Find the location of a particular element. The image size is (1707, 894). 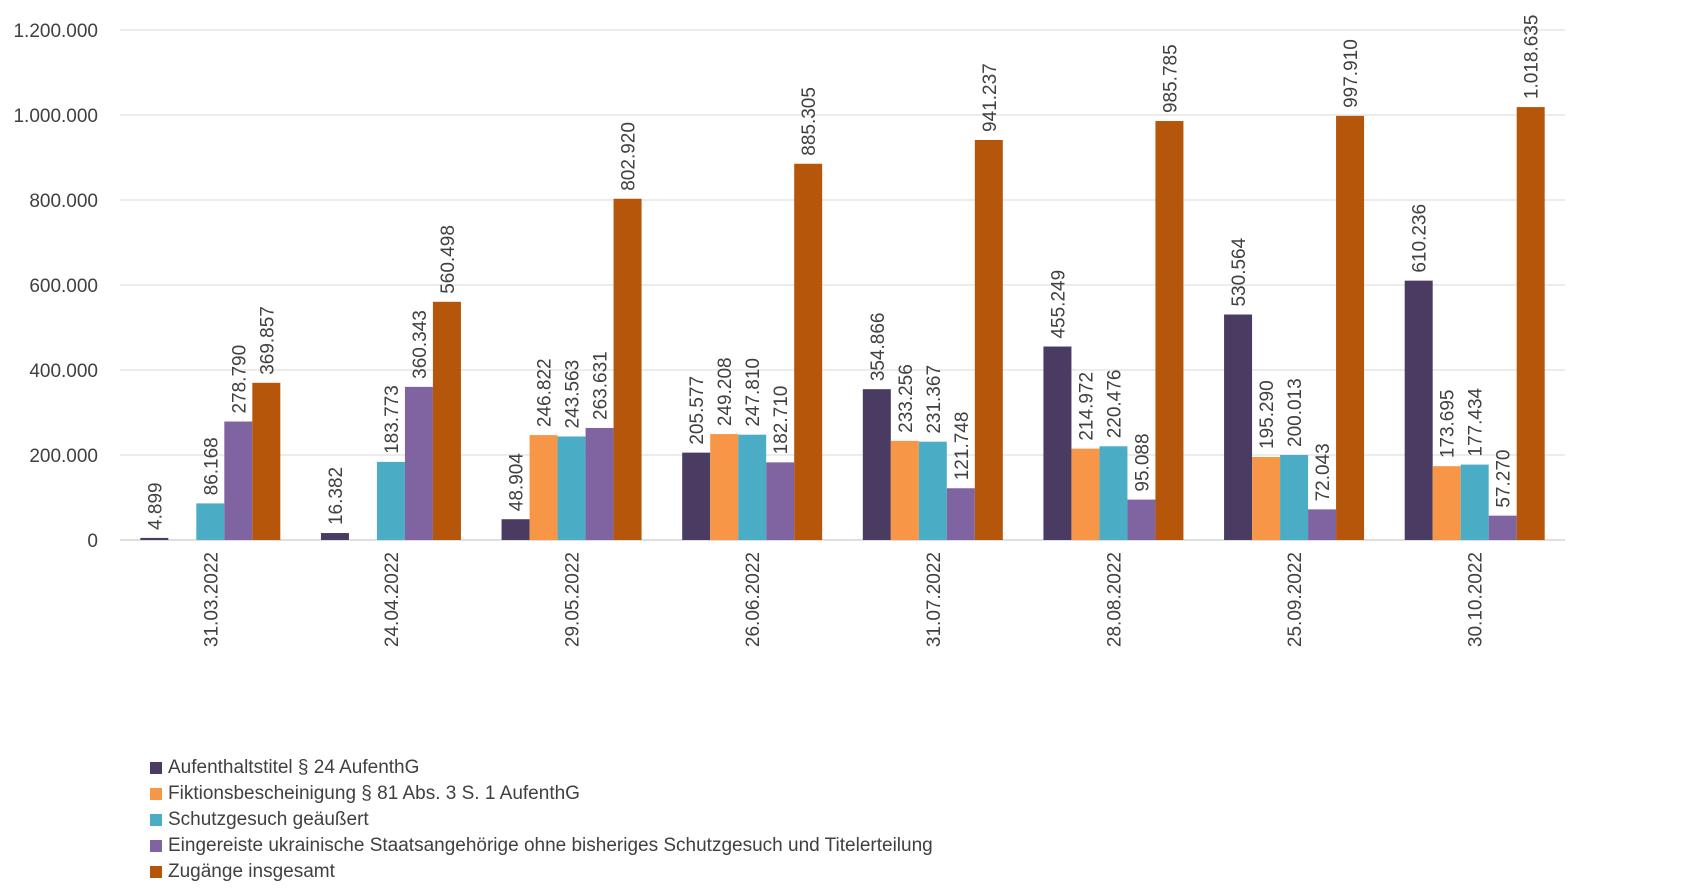

data-label: 57.270 is located at coordinates (1504, 479).